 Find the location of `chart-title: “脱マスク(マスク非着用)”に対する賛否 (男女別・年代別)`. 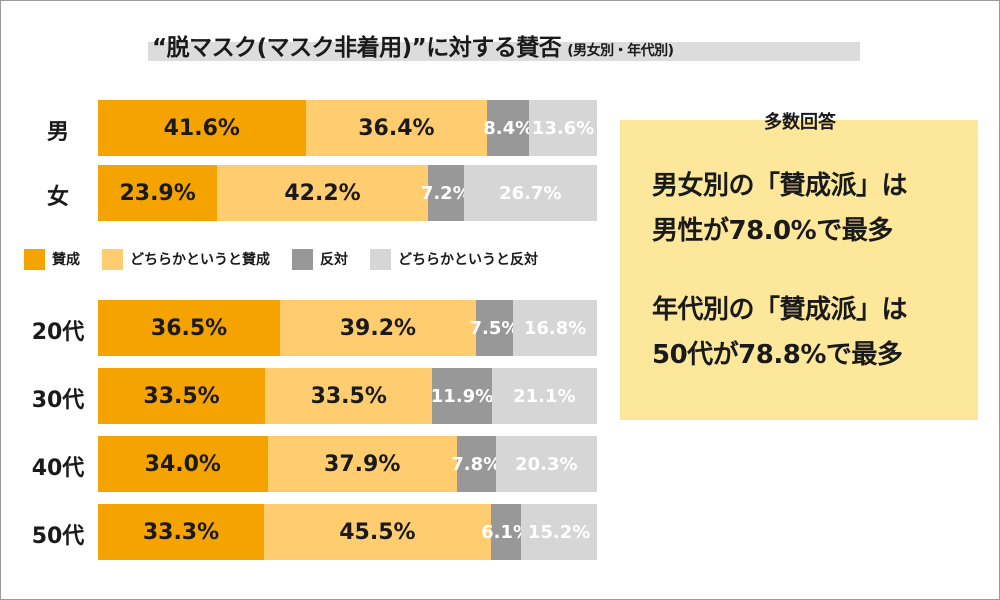

chart-title: “脱マスク(マスク非着用)”に対する賛否 (男女別・年代別) is located at coordinates (504, 44).